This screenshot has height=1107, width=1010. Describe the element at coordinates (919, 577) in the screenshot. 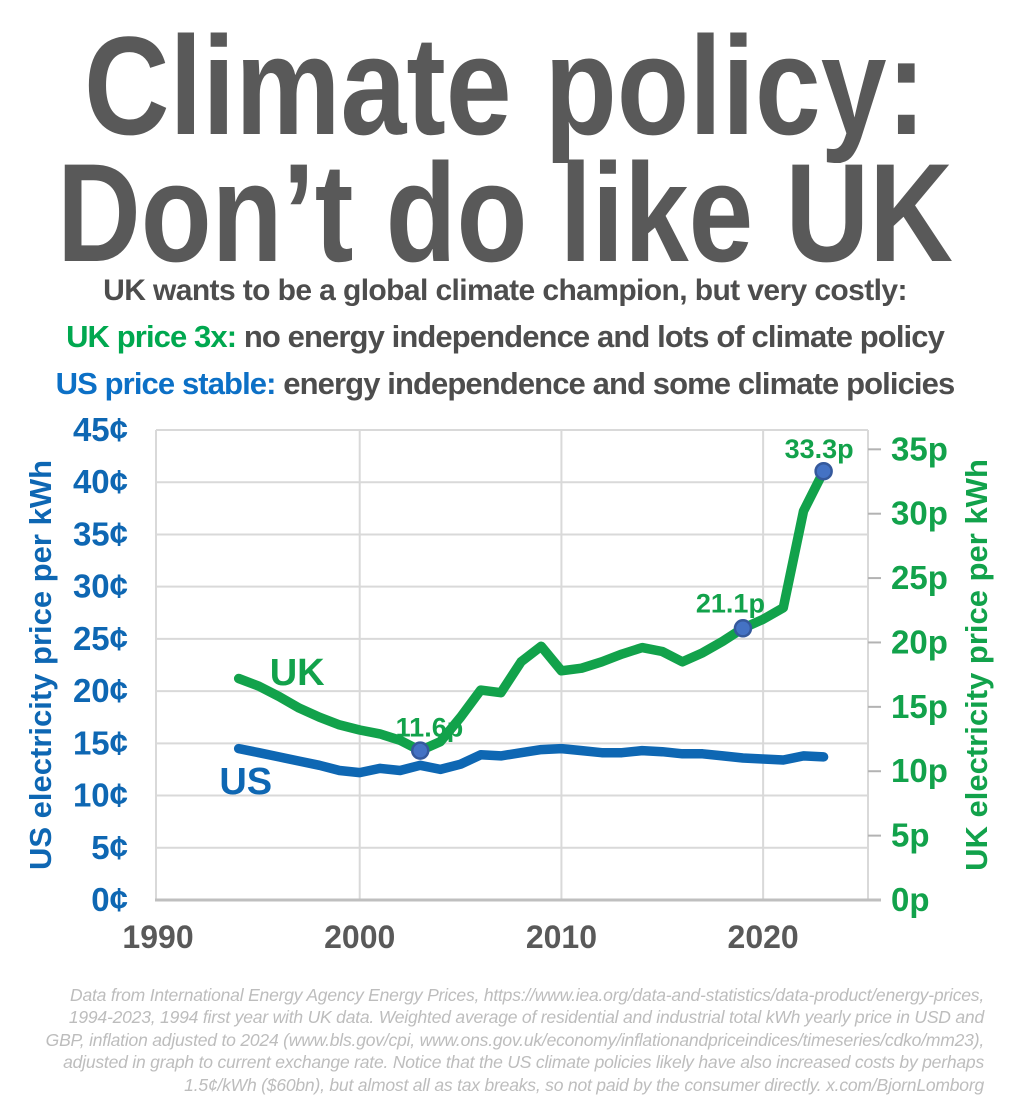

I see `right-axis-tick-label: 25p` at that location.